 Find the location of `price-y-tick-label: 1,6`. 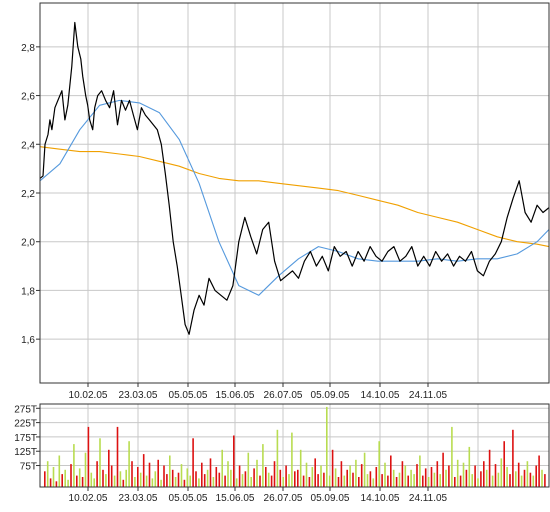

price-y-tick-label: 1,6 is located at coordinates (28, 340).